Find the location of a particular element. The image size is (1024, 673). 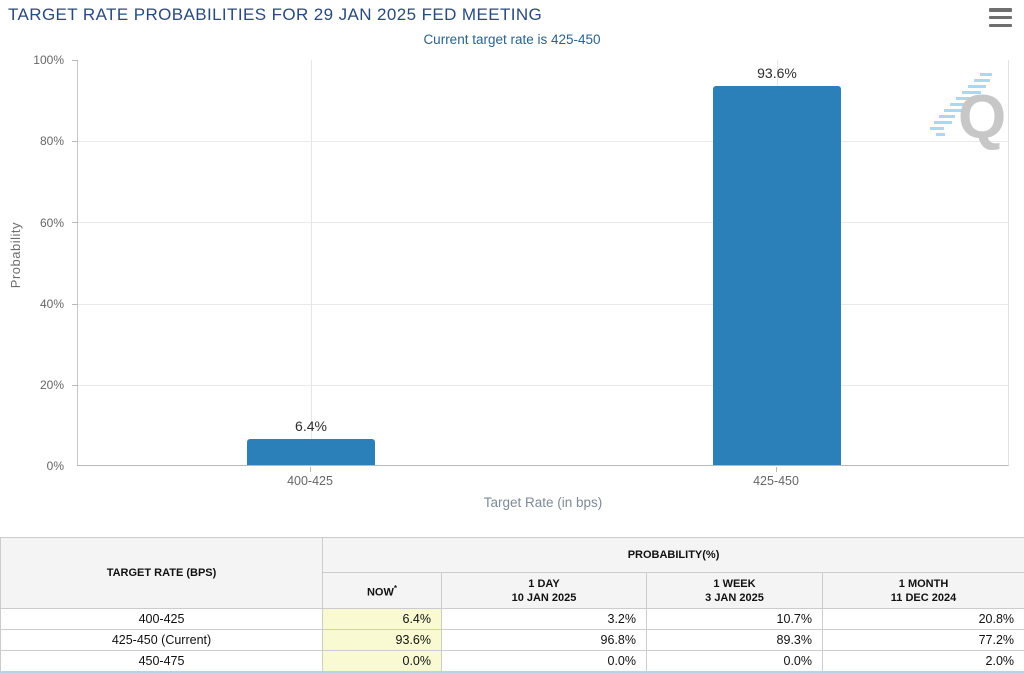

table-header-target-rate: TARGET RATE (BPS) is located at coordinates (161, 573).